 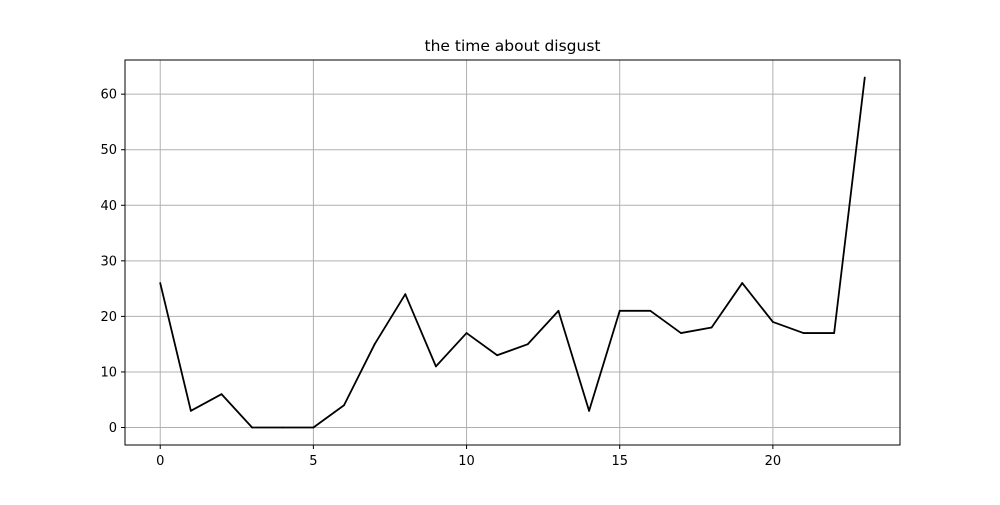 What do you see at coordinates (466, 461) in the screenshot?
I see `x-tick-label: 10` at bounding box center [466, 461].